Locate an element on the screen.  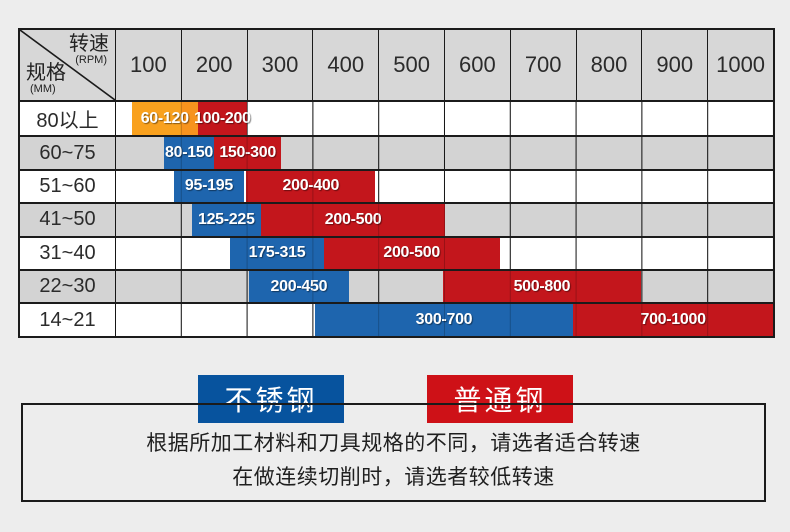
table-row-14~21: 14~21 300-700 700-1000 is located at coordinates (396, 319).